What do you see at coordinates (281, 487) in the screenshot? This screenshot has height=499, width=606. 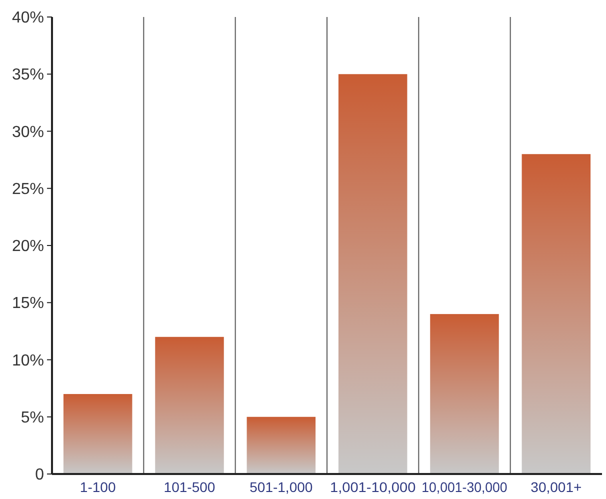 I see `x-tick-label: 501-1,000` at bounding box center [281, 487].